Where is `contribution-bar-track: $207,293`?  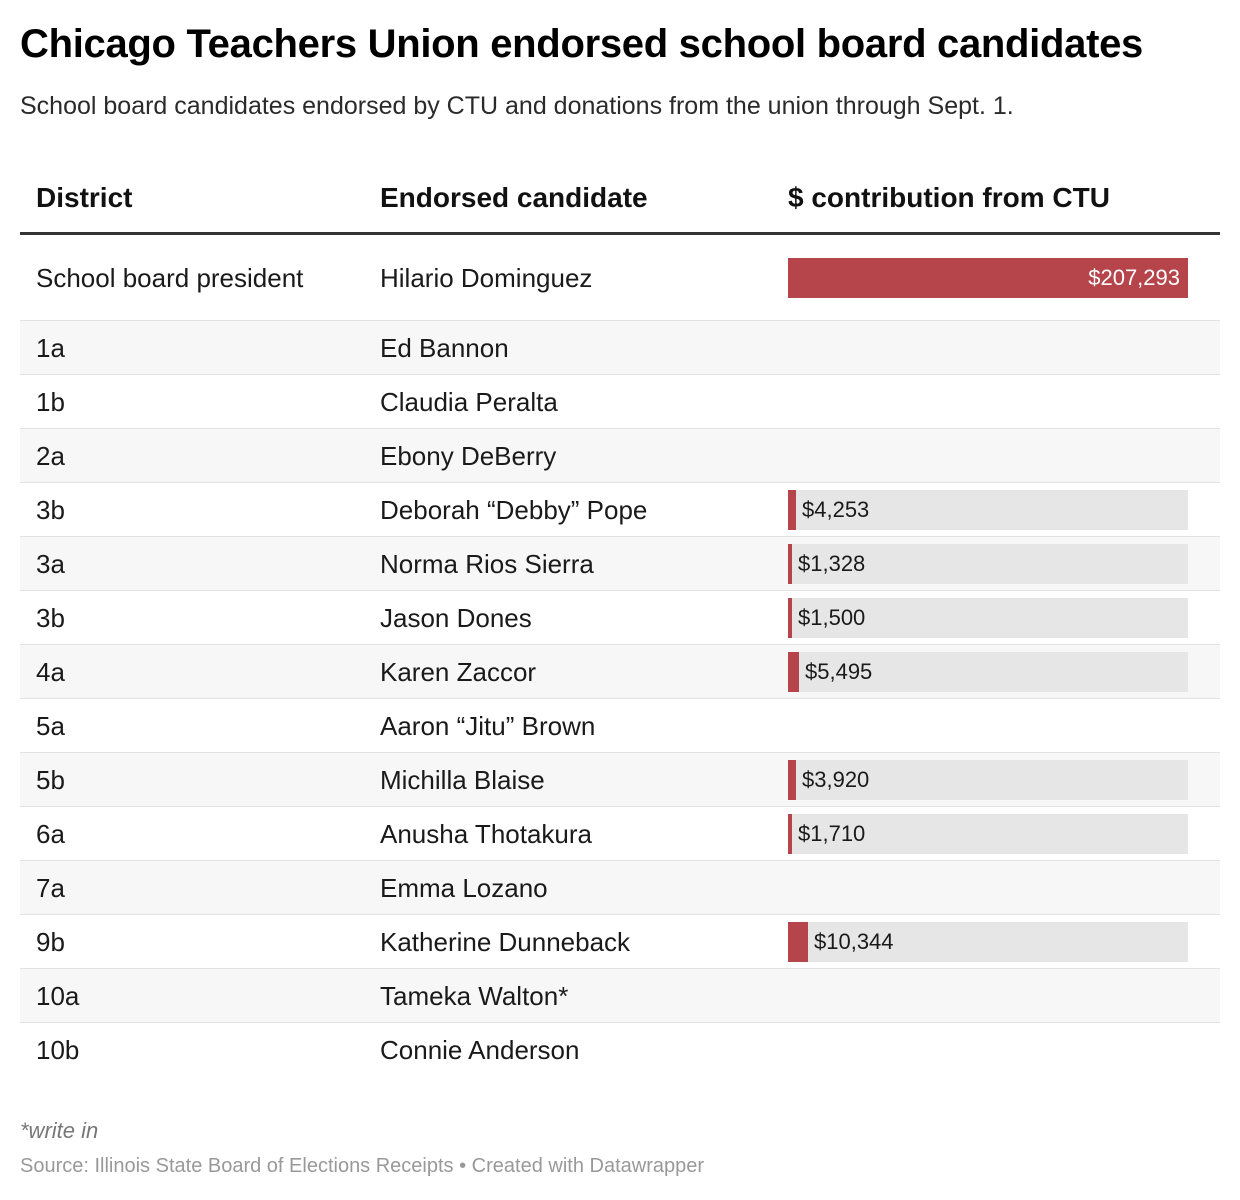
contribution-bar-track: $207,293 is located at coordinates (988, 277).